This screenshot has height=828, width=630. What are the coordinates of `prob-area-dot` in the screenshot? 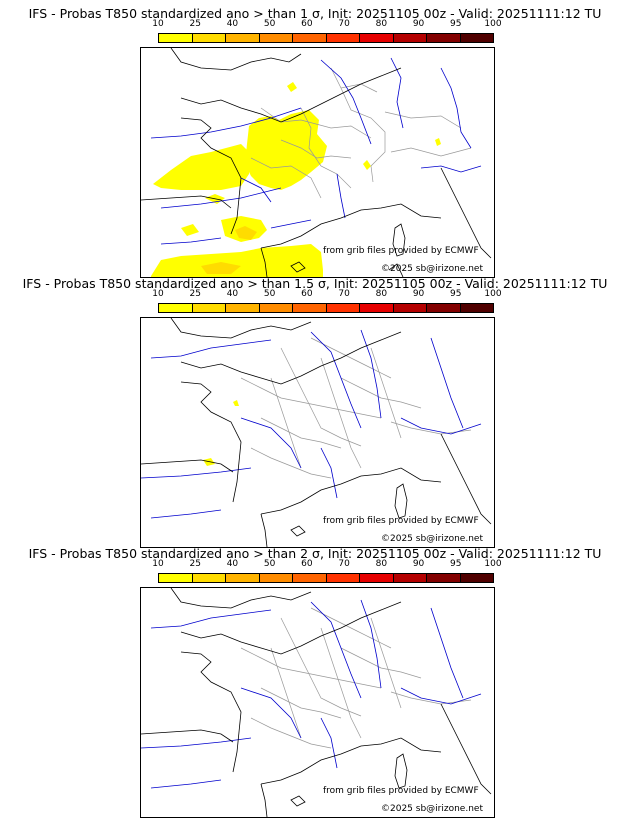 It's located at (236, 403).